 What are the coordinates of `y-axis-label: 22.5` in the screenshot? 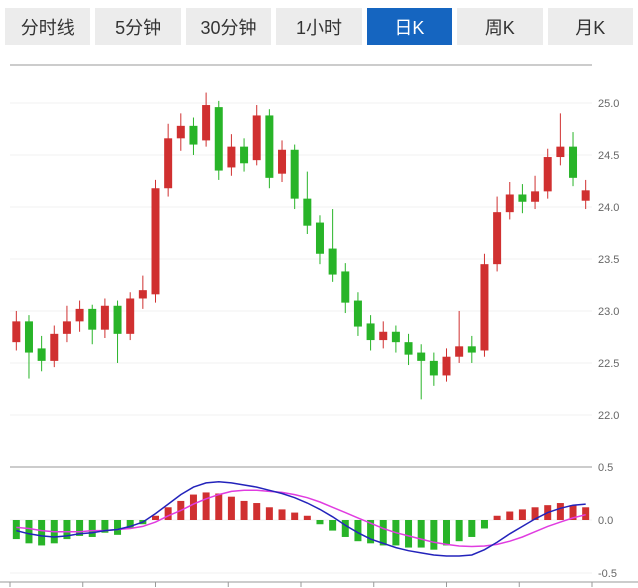 It's located at (608, 364).